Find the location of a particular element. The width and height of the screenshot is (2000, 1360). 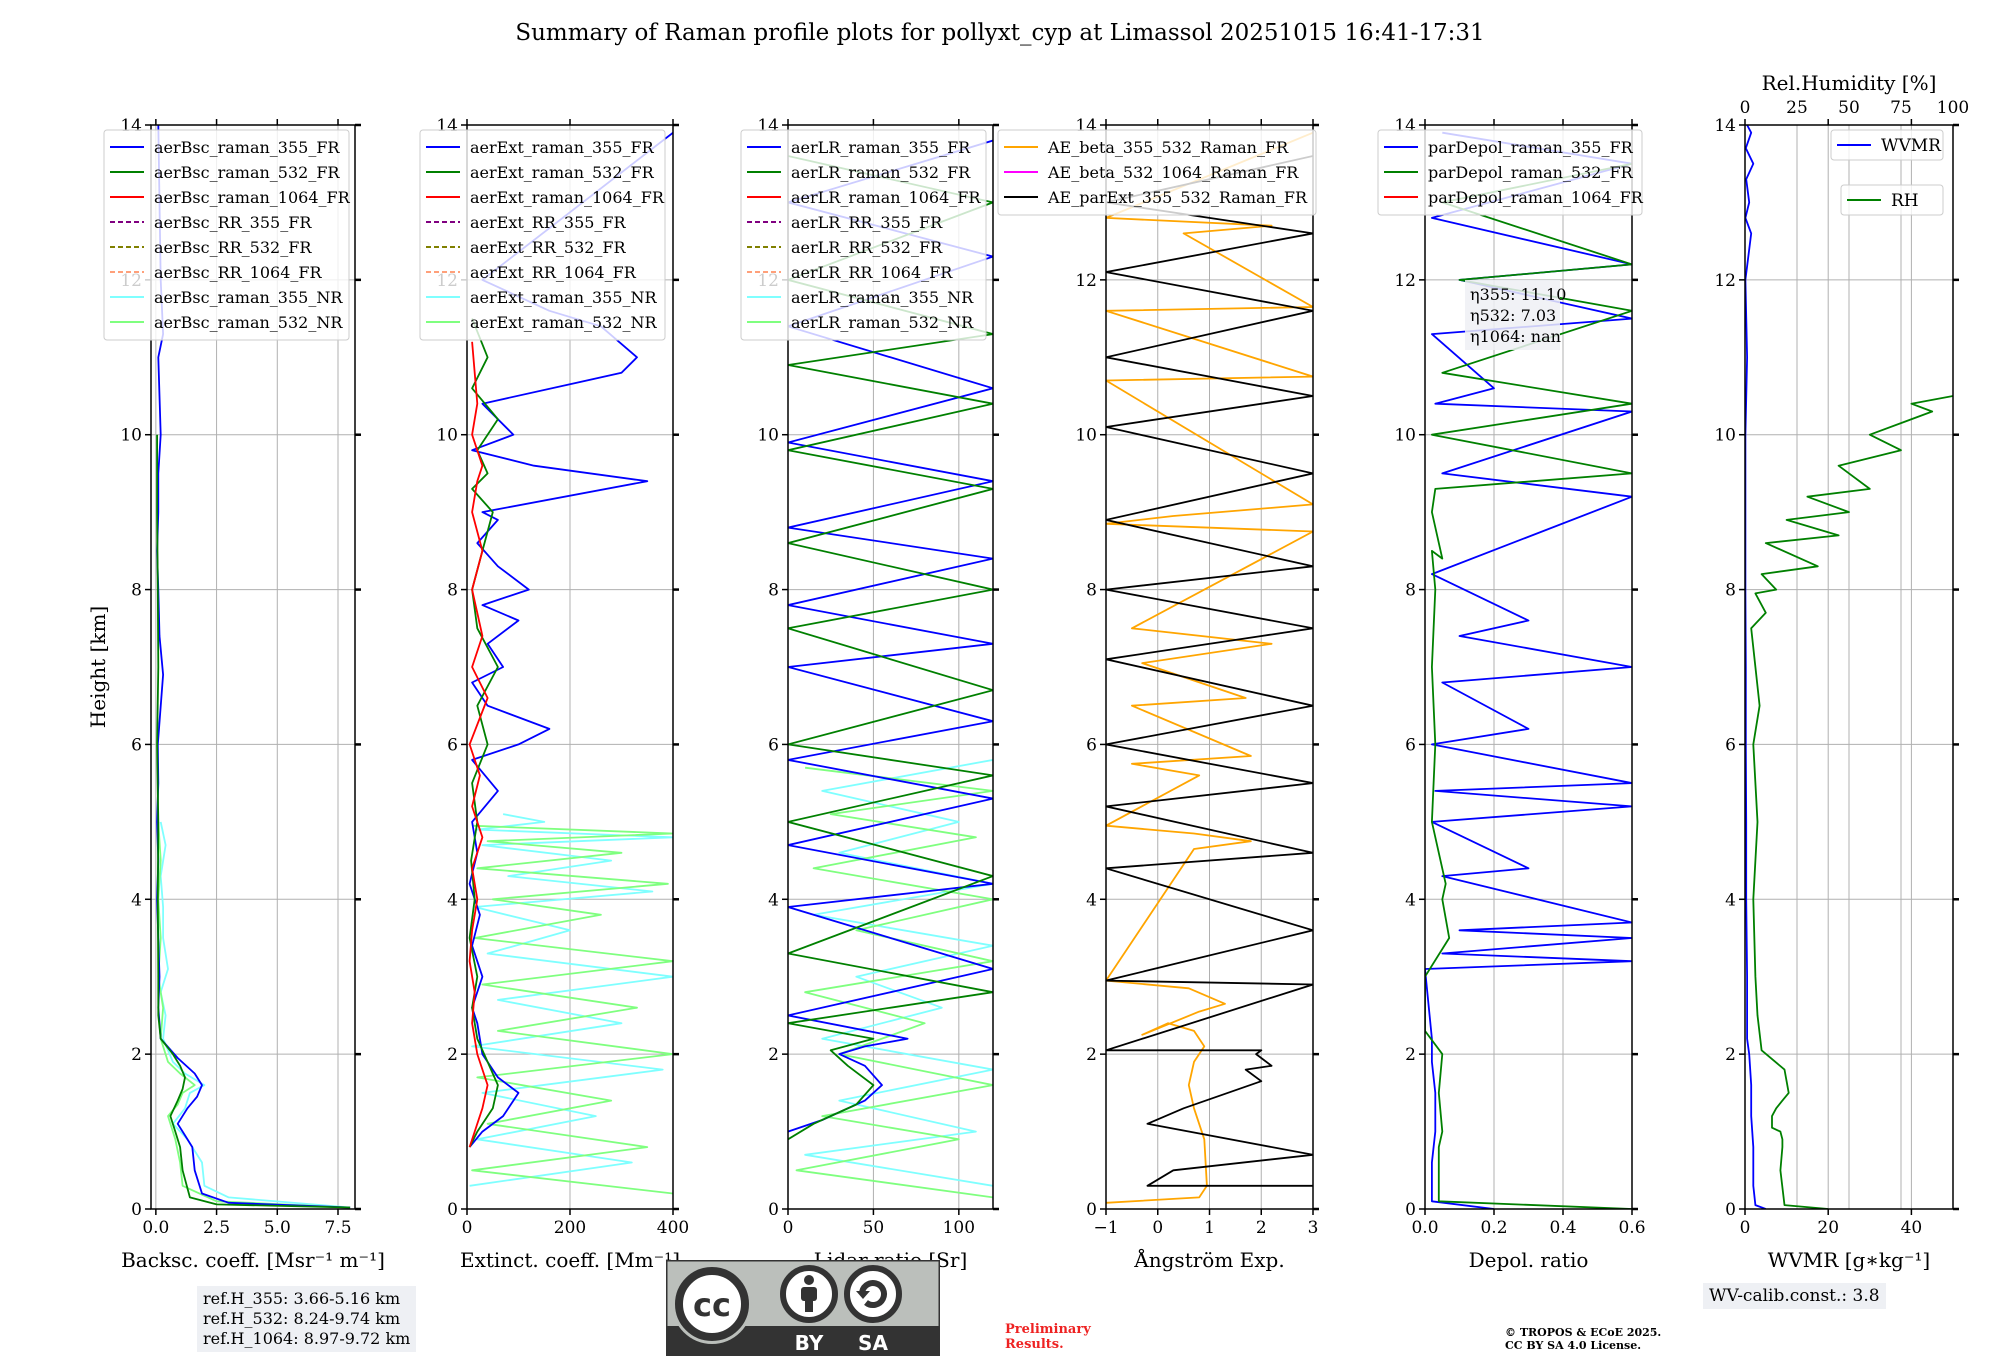

x-tick-label: 0.6 is located at coordinates (1631, 1228).